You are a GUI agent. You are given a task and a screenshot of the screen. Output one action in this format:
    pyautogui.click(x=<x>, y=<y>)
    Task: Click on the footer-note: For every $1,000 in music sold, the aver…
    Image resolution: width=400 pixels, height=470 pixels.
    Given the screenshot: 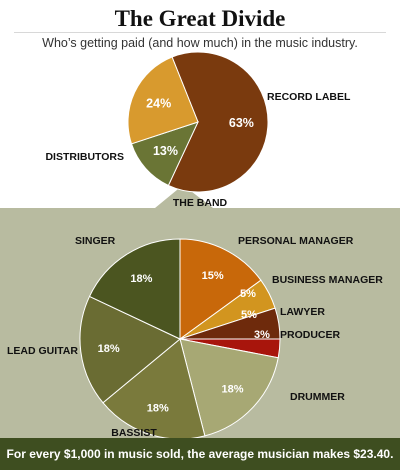 What is the action you would take?
    pyautogui.click(x=200, y=454)
    